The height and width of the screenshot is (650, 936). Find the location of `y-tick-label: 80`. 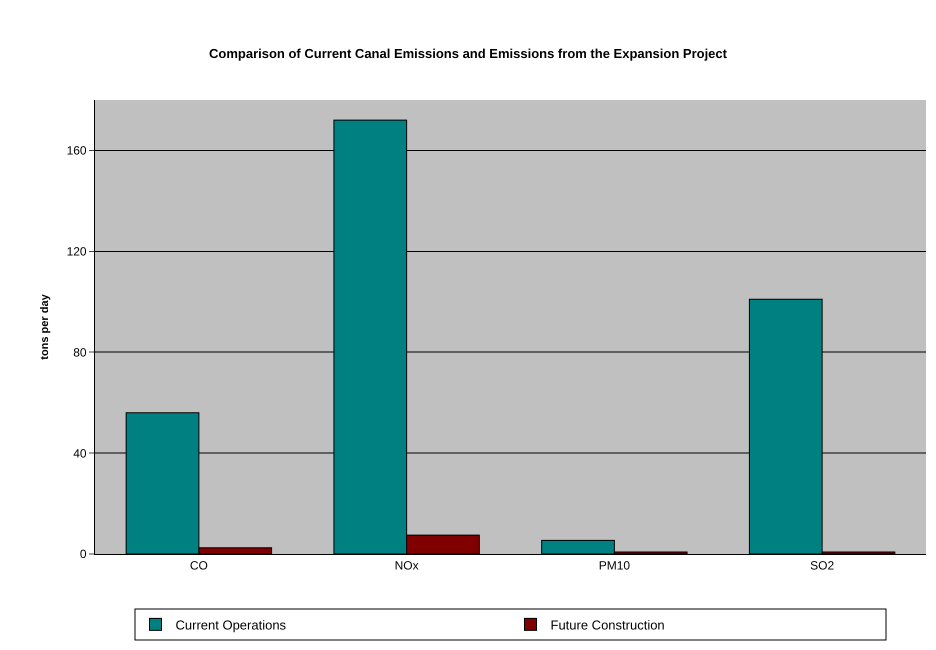

y-tick-label: 80 is located at coordinates (80, 352).